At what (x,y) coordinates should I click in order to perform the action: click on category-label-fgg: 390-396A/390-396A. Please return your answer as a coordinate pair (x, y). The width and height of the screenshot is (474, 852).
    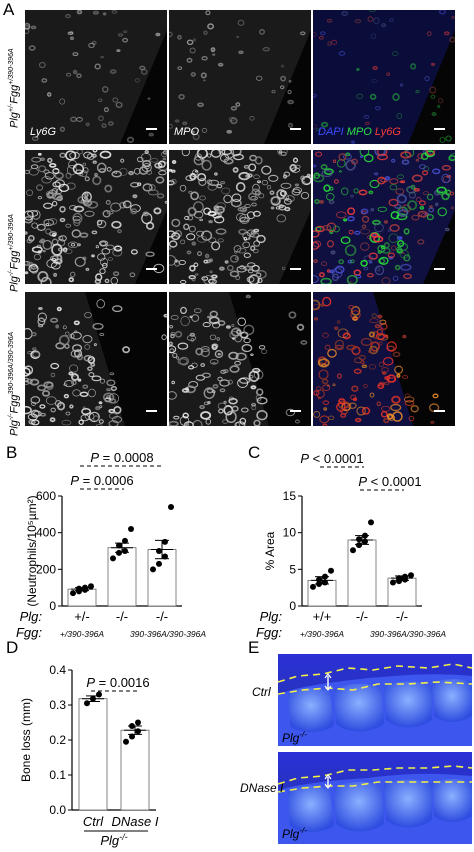
    Looking at the image, I should click on (408, 634).